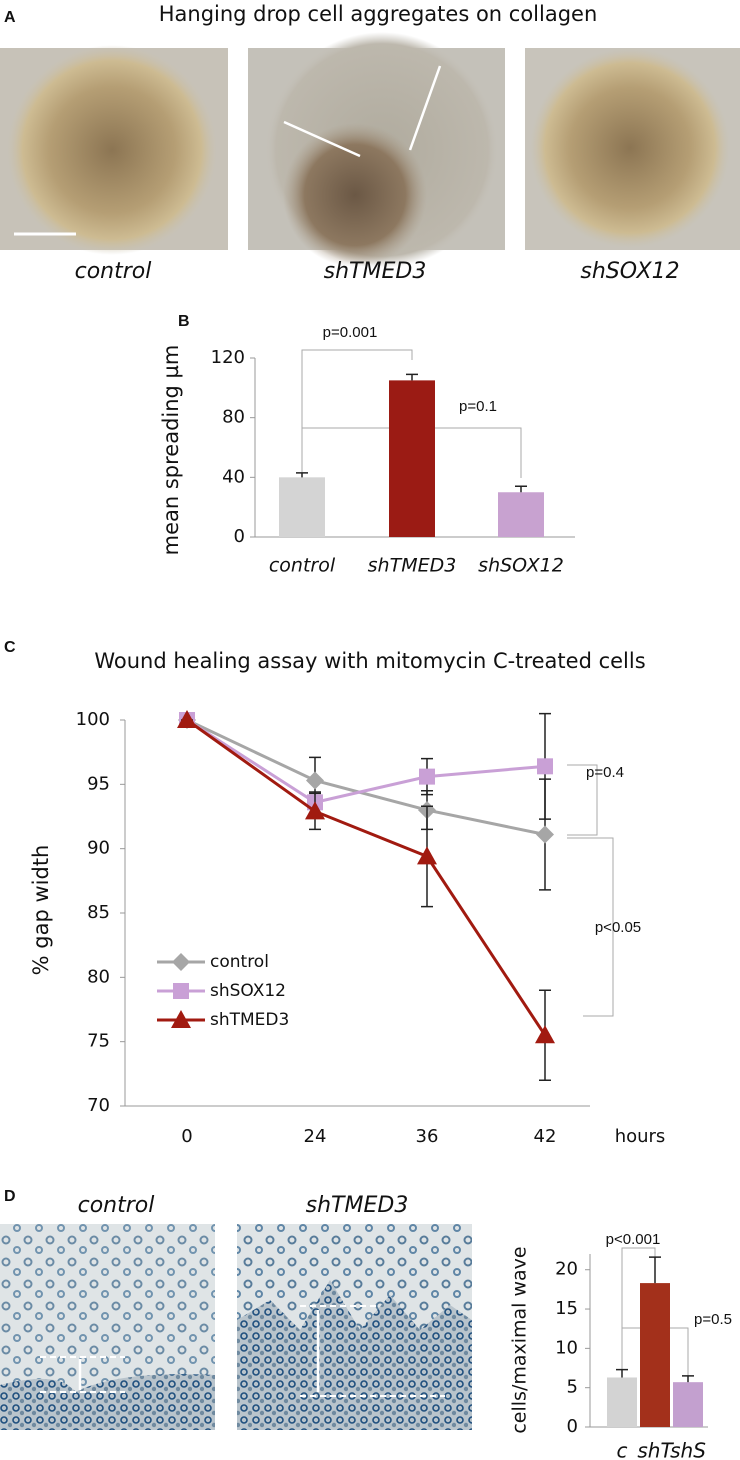 This screenshot has height=1460, width=740. What do you see at coordinates (233, 476) in the screenshot?
I see `y-tick-label: 40` at bounding box center [233, 476].